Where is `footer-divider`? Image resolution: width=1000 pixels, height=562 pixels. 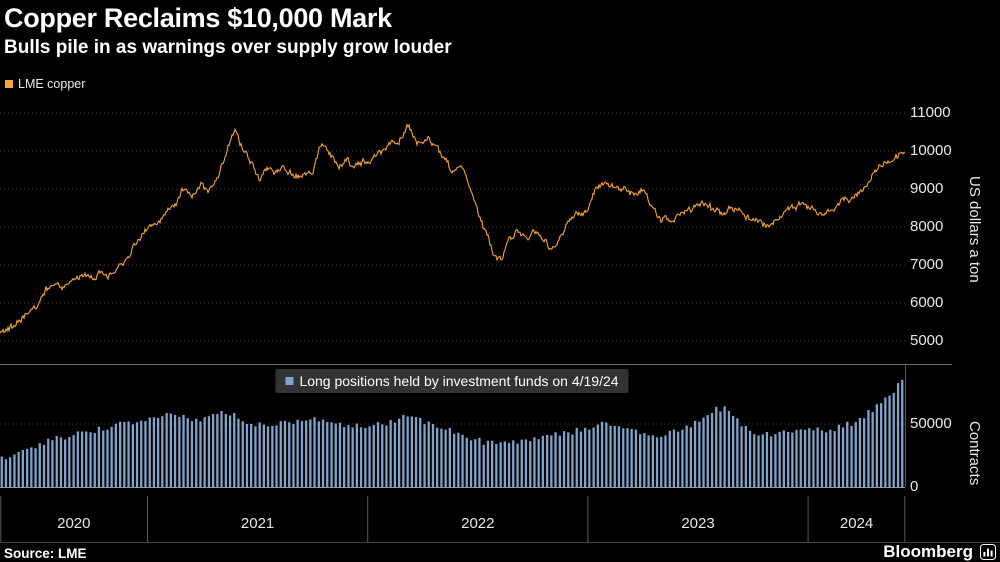 footer-divider is located at coordinates (500, 542).